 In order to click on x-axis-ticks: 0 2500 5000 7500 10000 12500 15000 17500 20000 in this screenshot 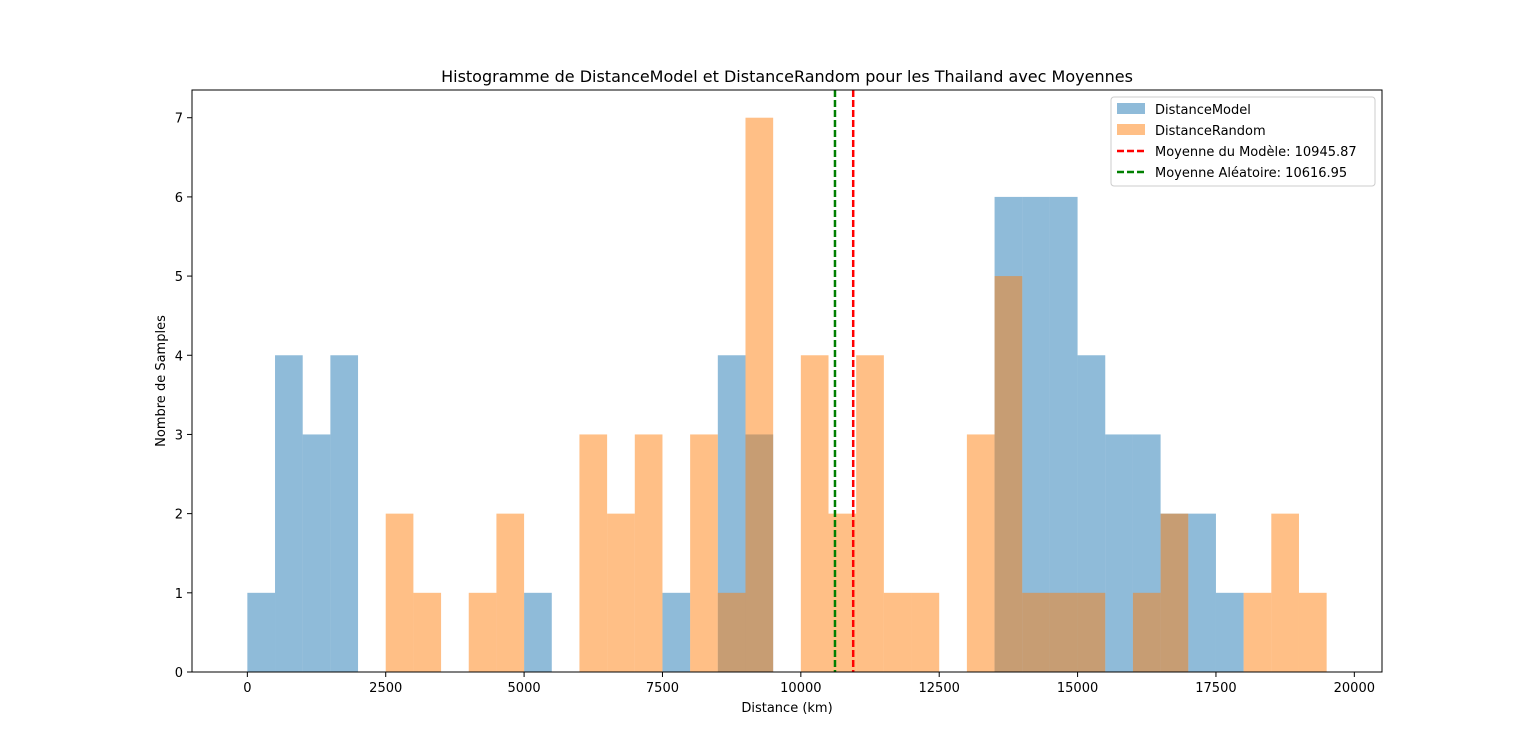, I will do `click(809, 684)`.